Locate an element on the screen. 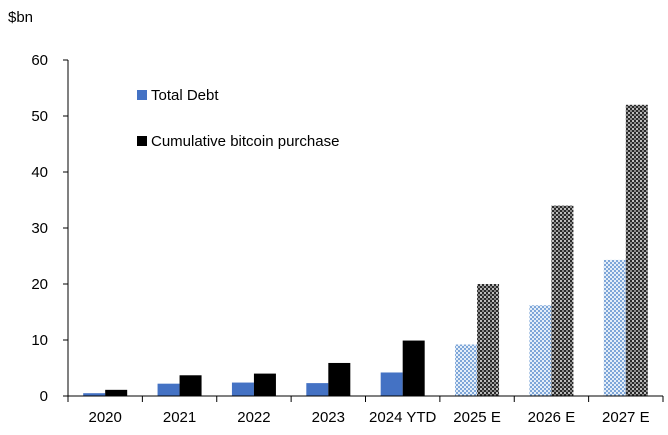 The image size is (668, 435). y-tick-label: 60 is located at coordinates (39, 60).